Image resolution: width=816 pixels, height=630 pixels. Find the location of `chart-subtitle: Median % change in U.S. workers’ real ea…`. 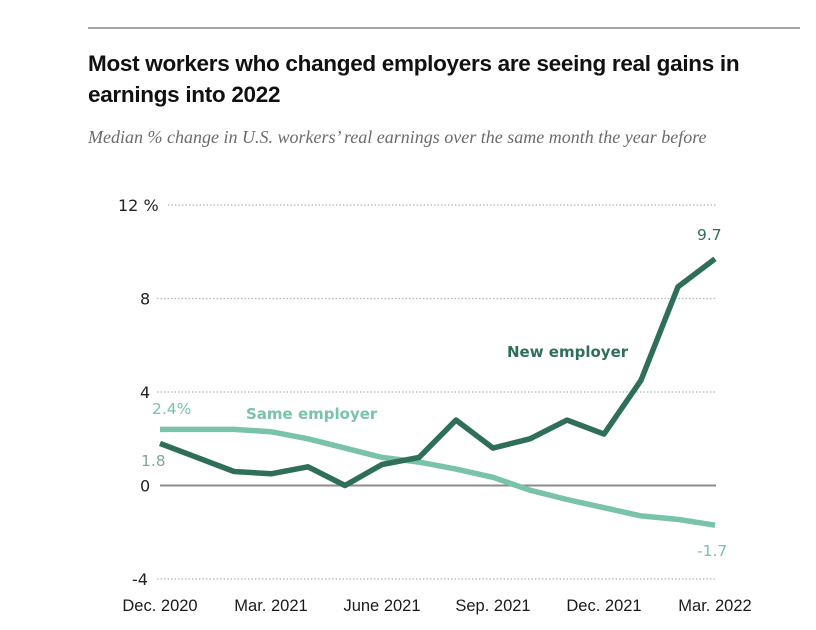

chart-subtitle: Median % change in U.S. workers’ real ea… is located at coordinates (397, 137).